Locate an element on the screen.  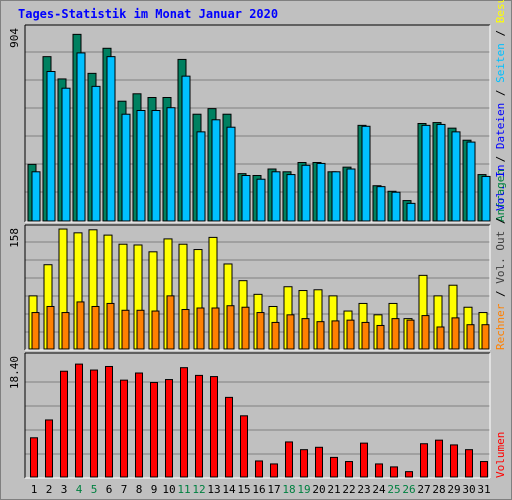
x-tick-label: 5 is located at coordinates (94, 489).